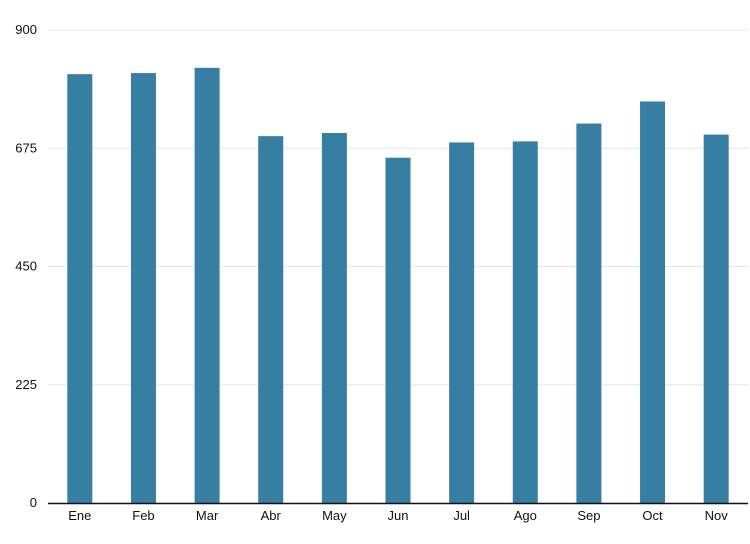 Image resolution: width=750 pixels, height=544 pixels. Describe the element at coordinates (207, 285) in the screenshot. I see `bar-mar` at that location.